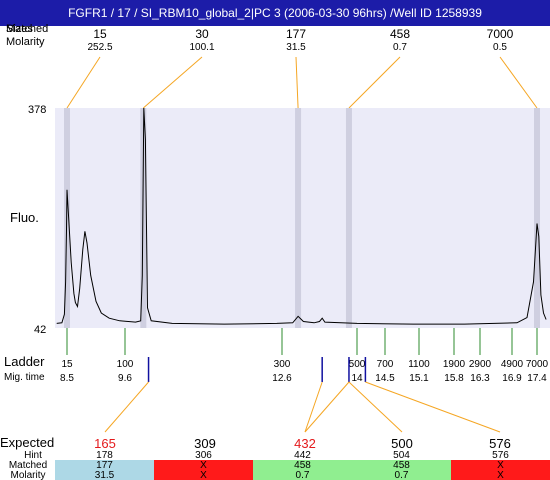 The width and height of the screenshot is (550, 480). Describe the element at coordinates (201, 47) in the screenshot. I see `peak-molarity-label: 100.1` at that location.